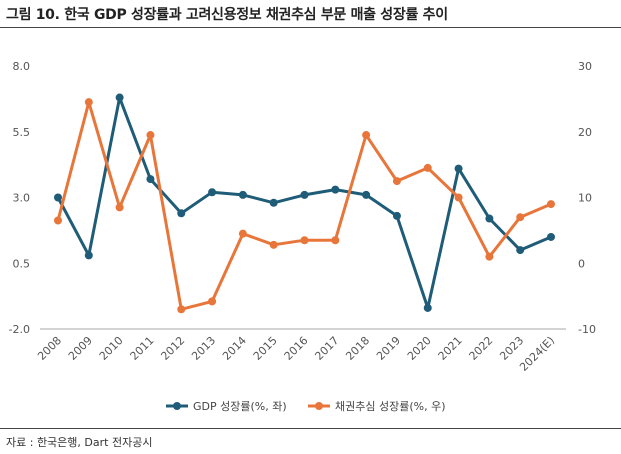  I want to click on x-tick-label: 2018, so click(357, 348).